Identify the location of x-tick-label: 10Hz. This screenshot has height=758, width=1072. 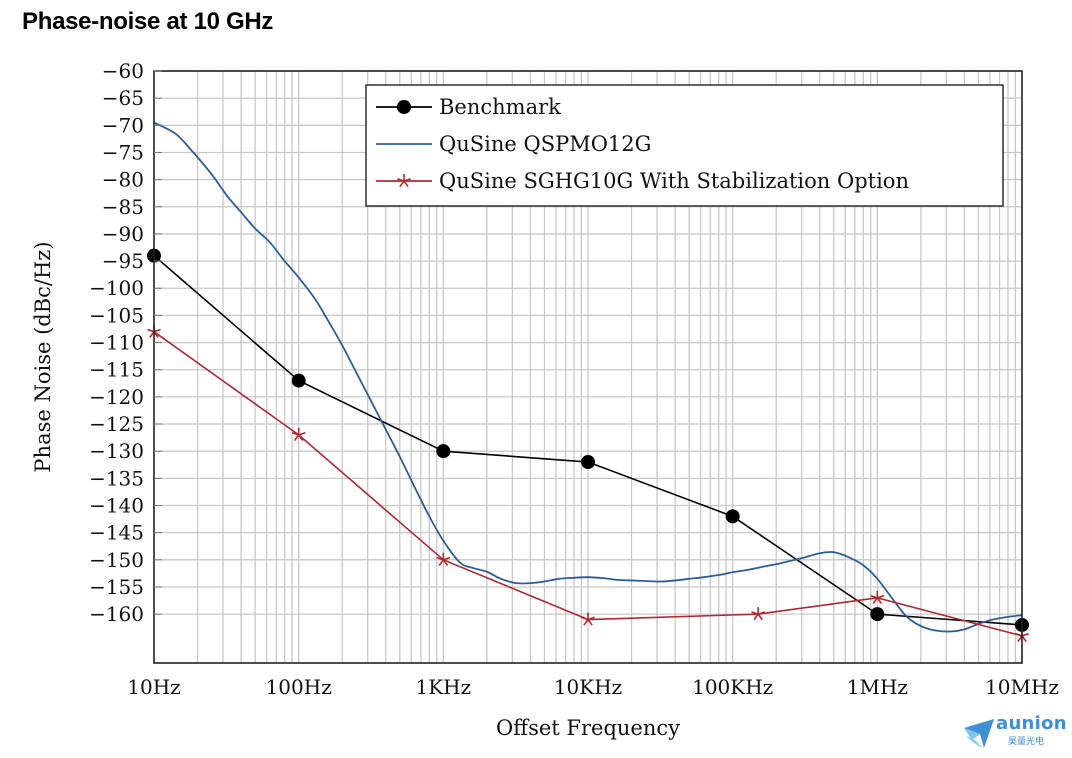
(153, 687).